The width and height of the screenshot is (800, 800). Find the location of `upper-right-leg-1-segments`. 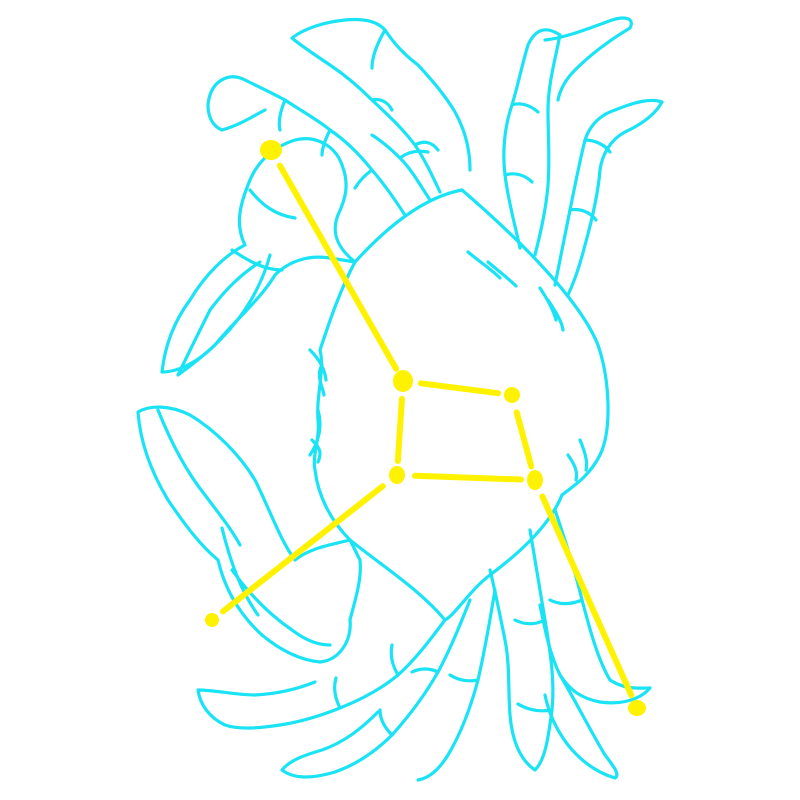

upper-right-leg-1-segments is located at coordinates (521, 143).